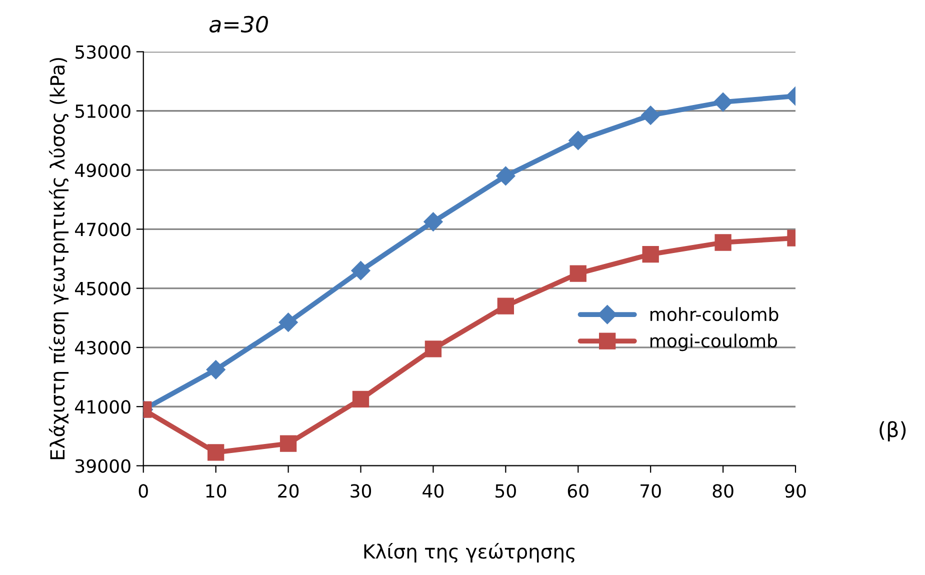 The image size is (925, 575). What do you see at coordinates (103, 466) in the screenshot?
I see `y-tick-label: 39000` at bounding box center [103, 466].